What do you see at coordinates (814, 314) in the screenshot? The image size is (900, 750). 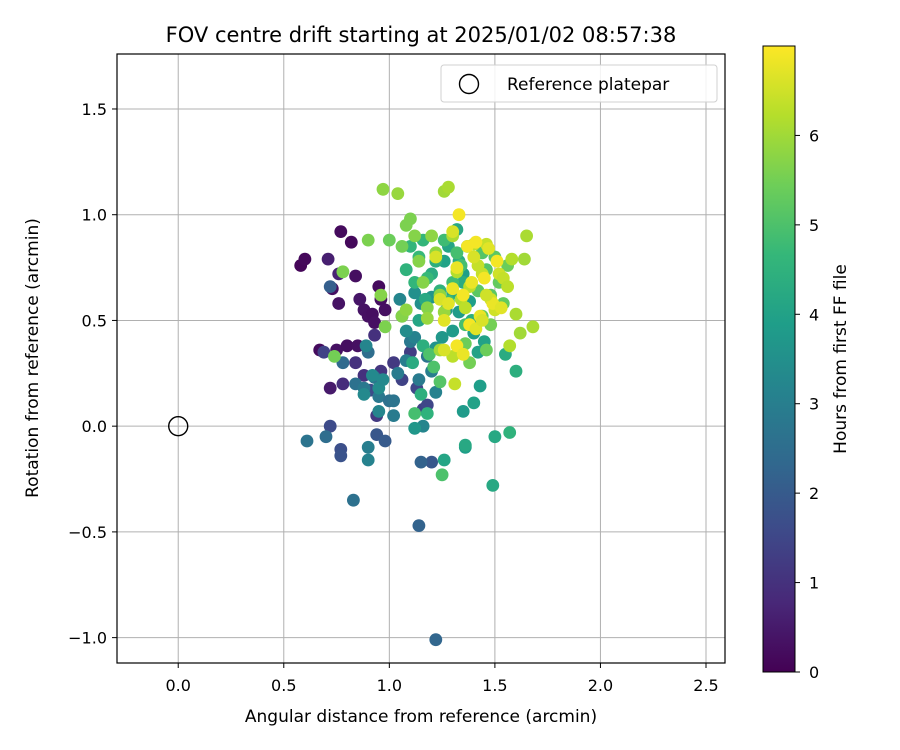 I see `colorbar-tick-label: 4` at bounding box center [814, 314].